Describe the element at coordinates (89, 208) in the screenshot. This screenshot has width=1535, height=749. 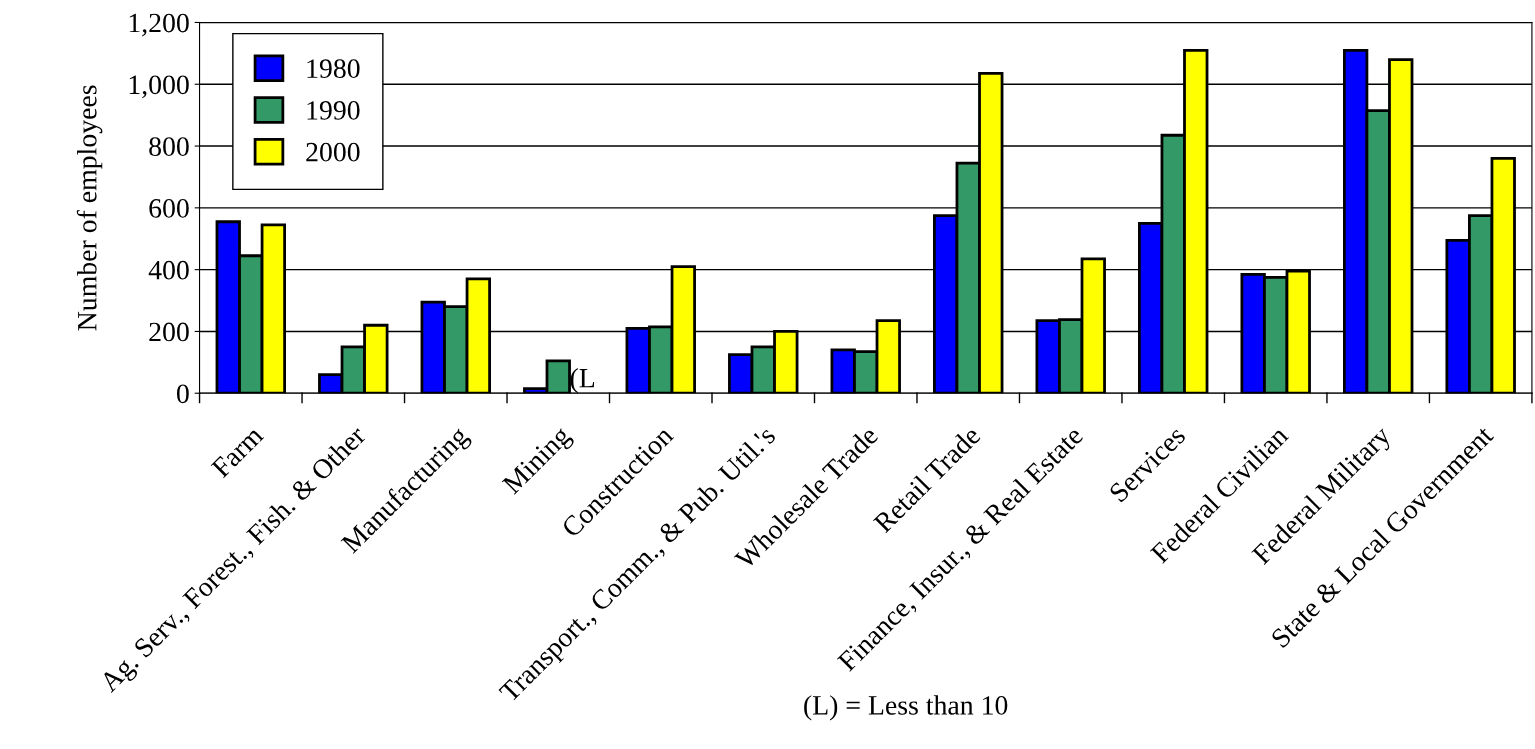
I see `y-axis-title: Number of employees` at that location.